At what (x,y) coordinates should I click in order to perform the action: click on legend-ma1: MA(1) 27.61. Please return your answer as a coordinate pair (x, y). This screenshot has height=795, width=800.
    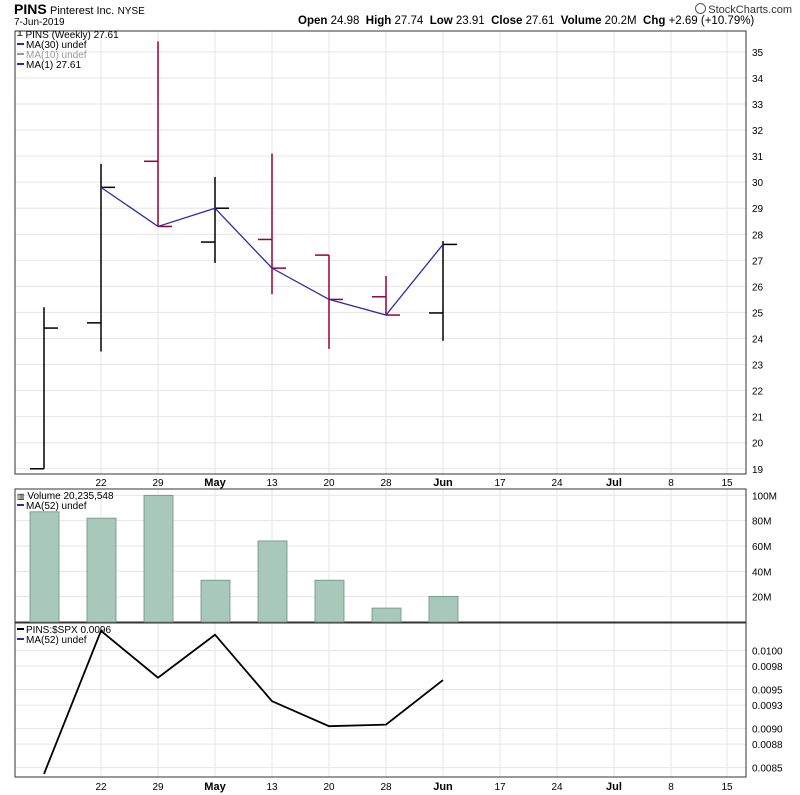
    Looking at the image, I should click on (68, 66).